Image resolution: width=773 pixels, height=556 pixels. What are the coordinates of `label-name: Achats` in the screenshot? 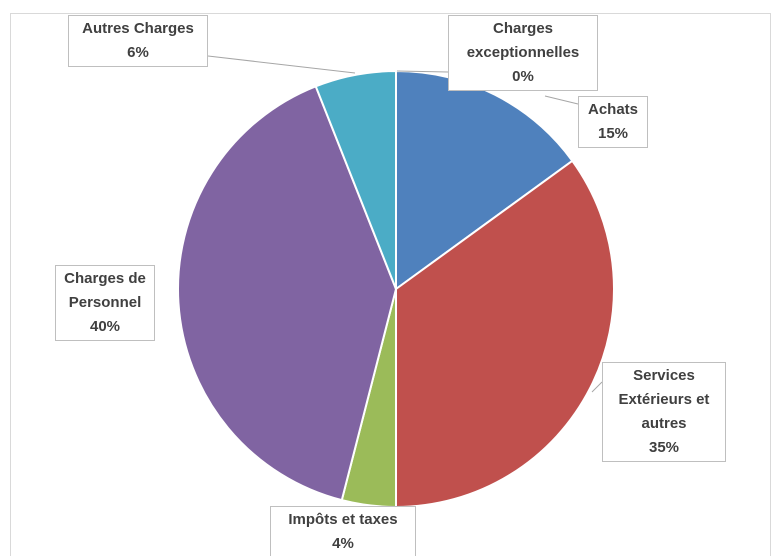 It's located at (613, 109).